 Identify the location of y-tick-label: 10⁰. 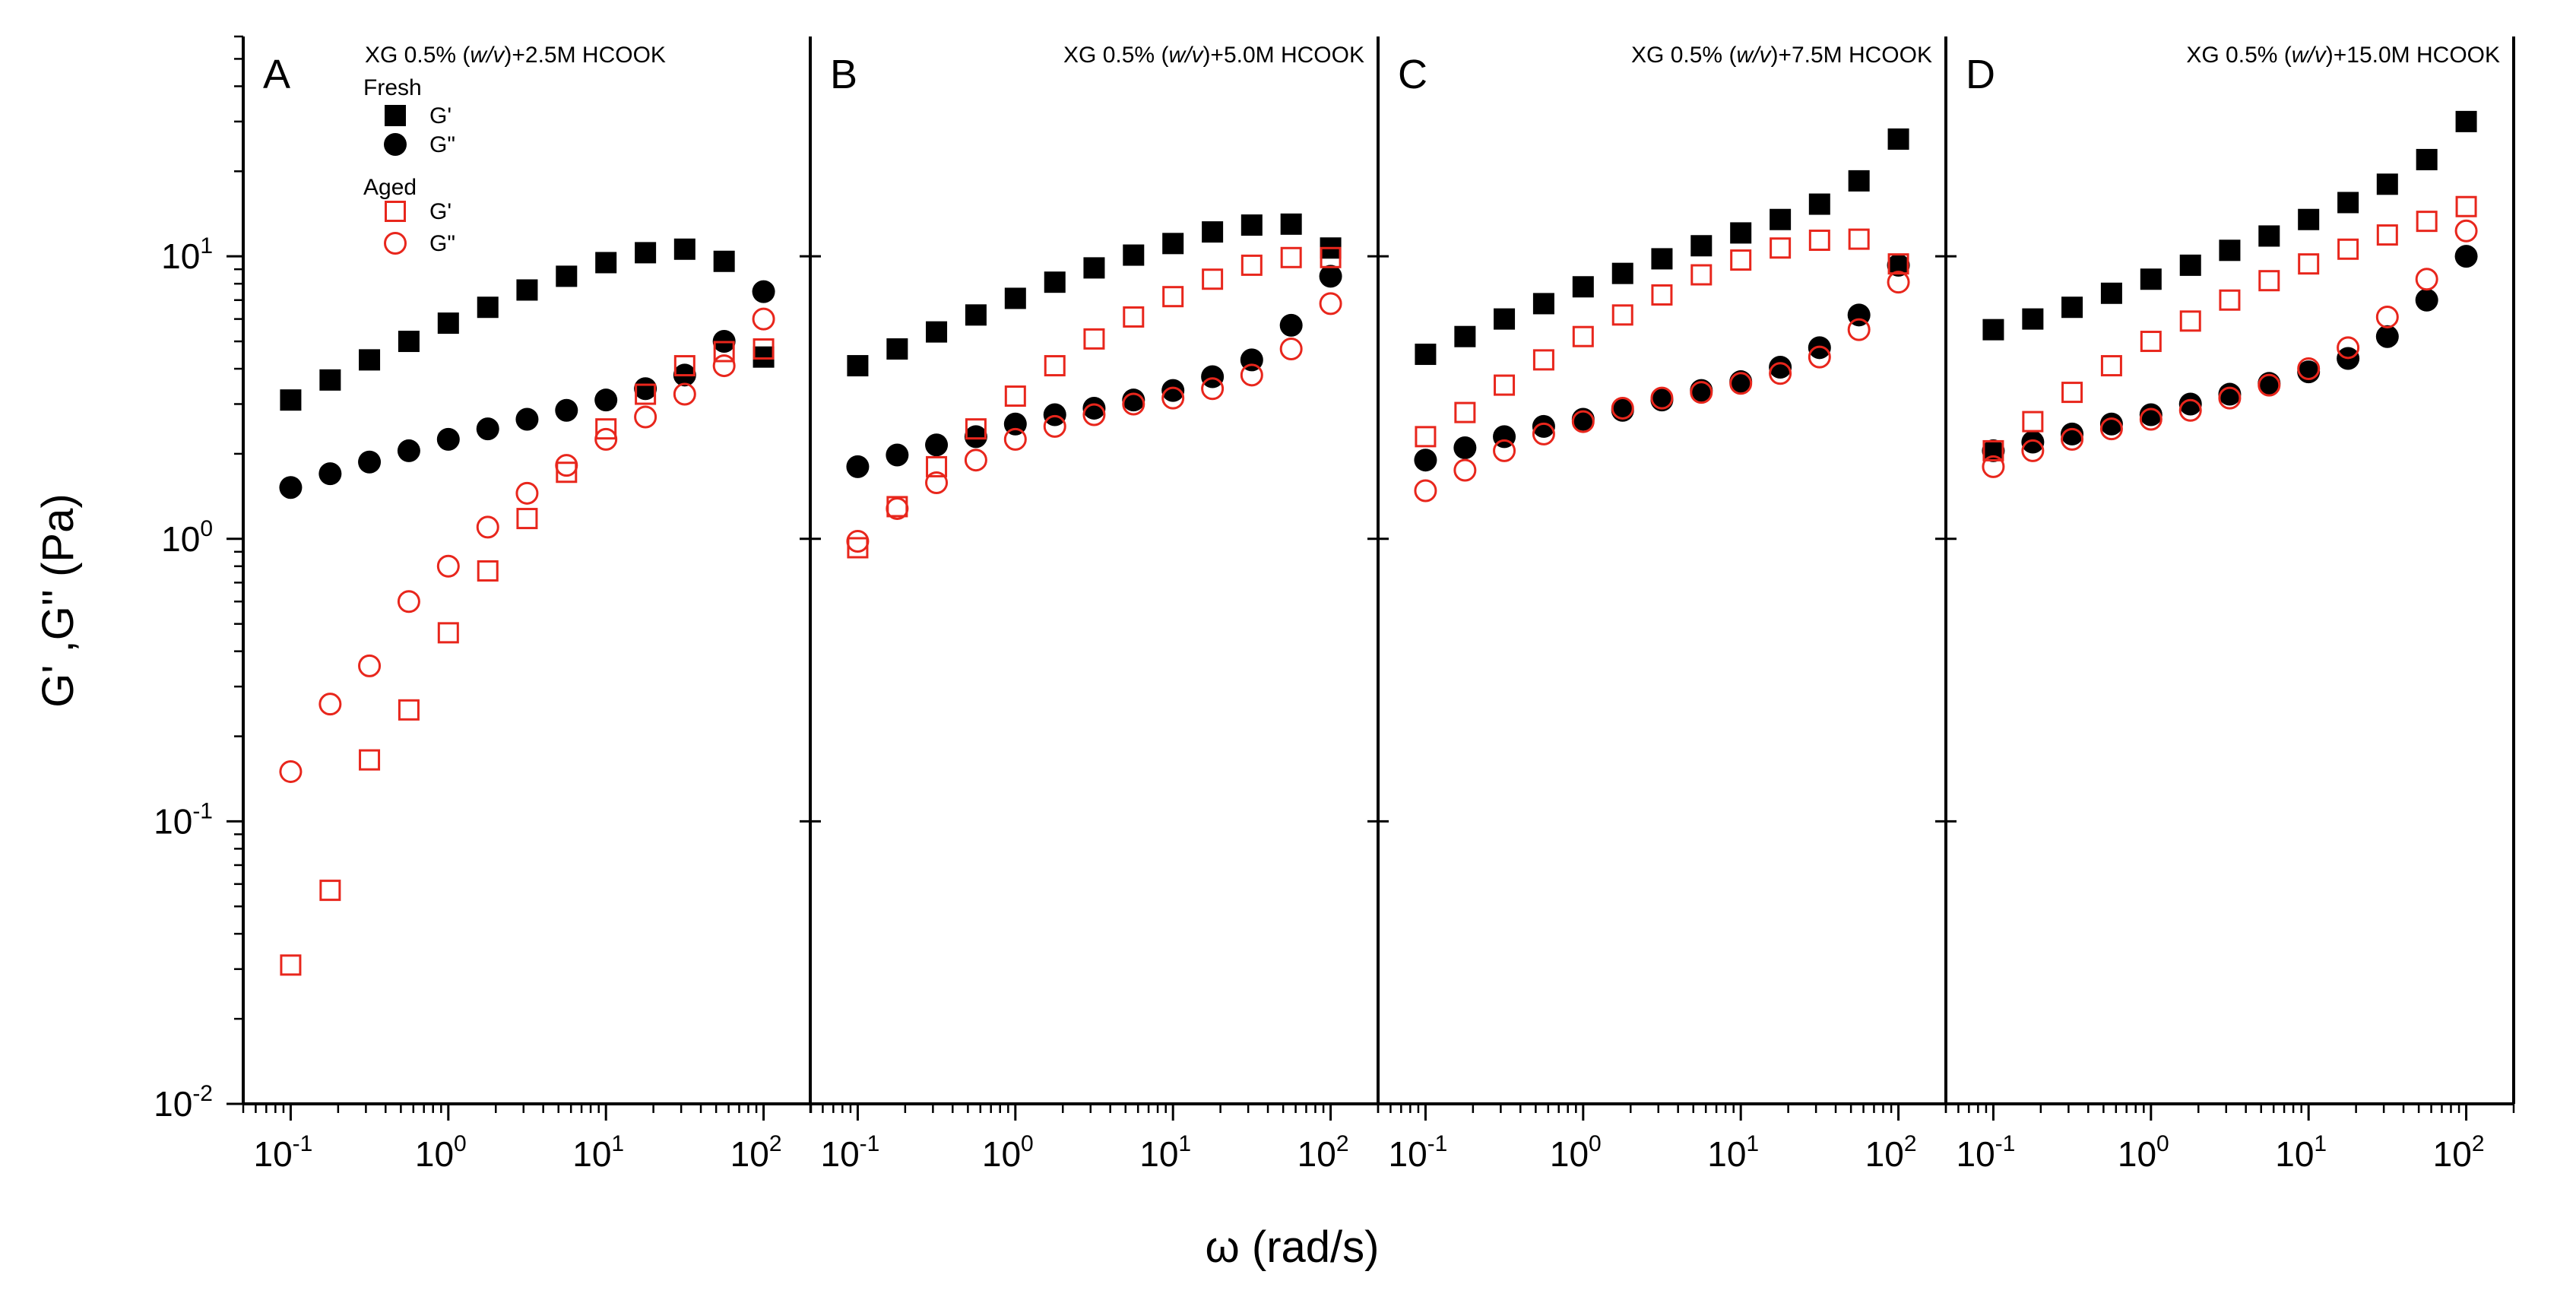
(187, 537).